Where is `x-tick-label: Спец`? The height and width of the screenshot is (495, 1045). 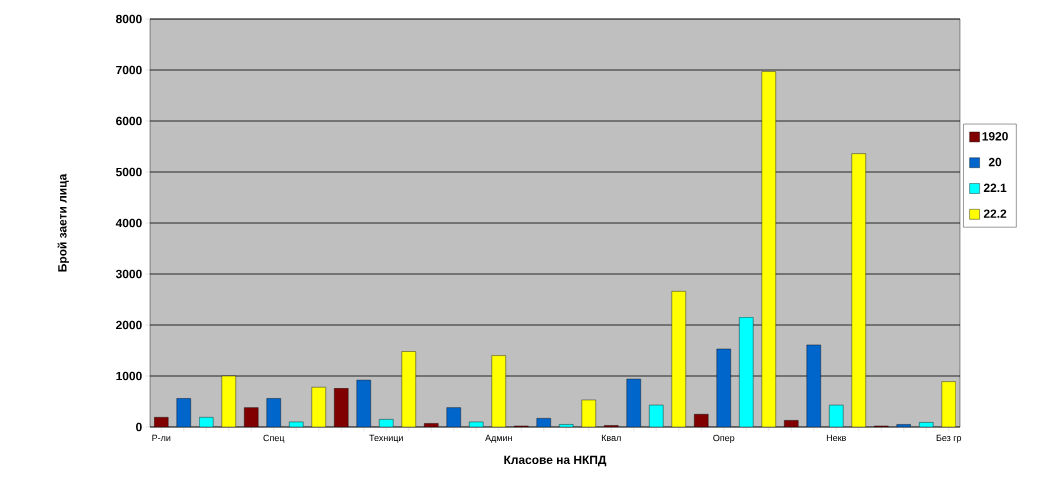
x-tick-label: Спец is located at coordinates (274, 438).